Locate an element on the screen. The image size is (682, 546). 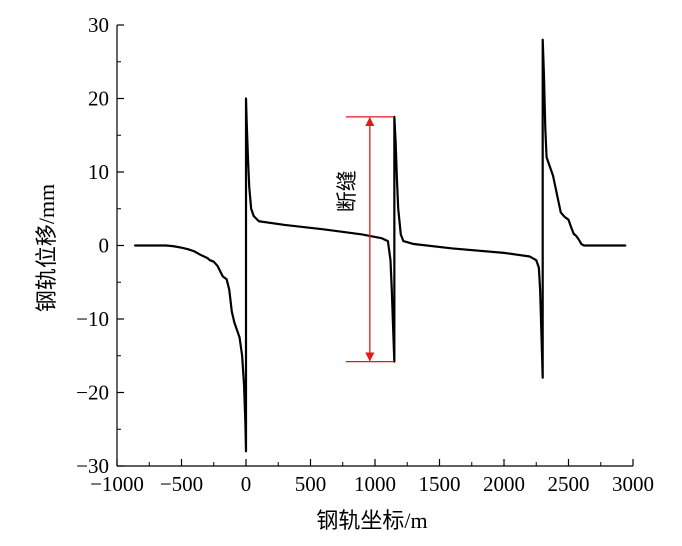
x-tick-label: 1000 is located at coordinates (375, 484).